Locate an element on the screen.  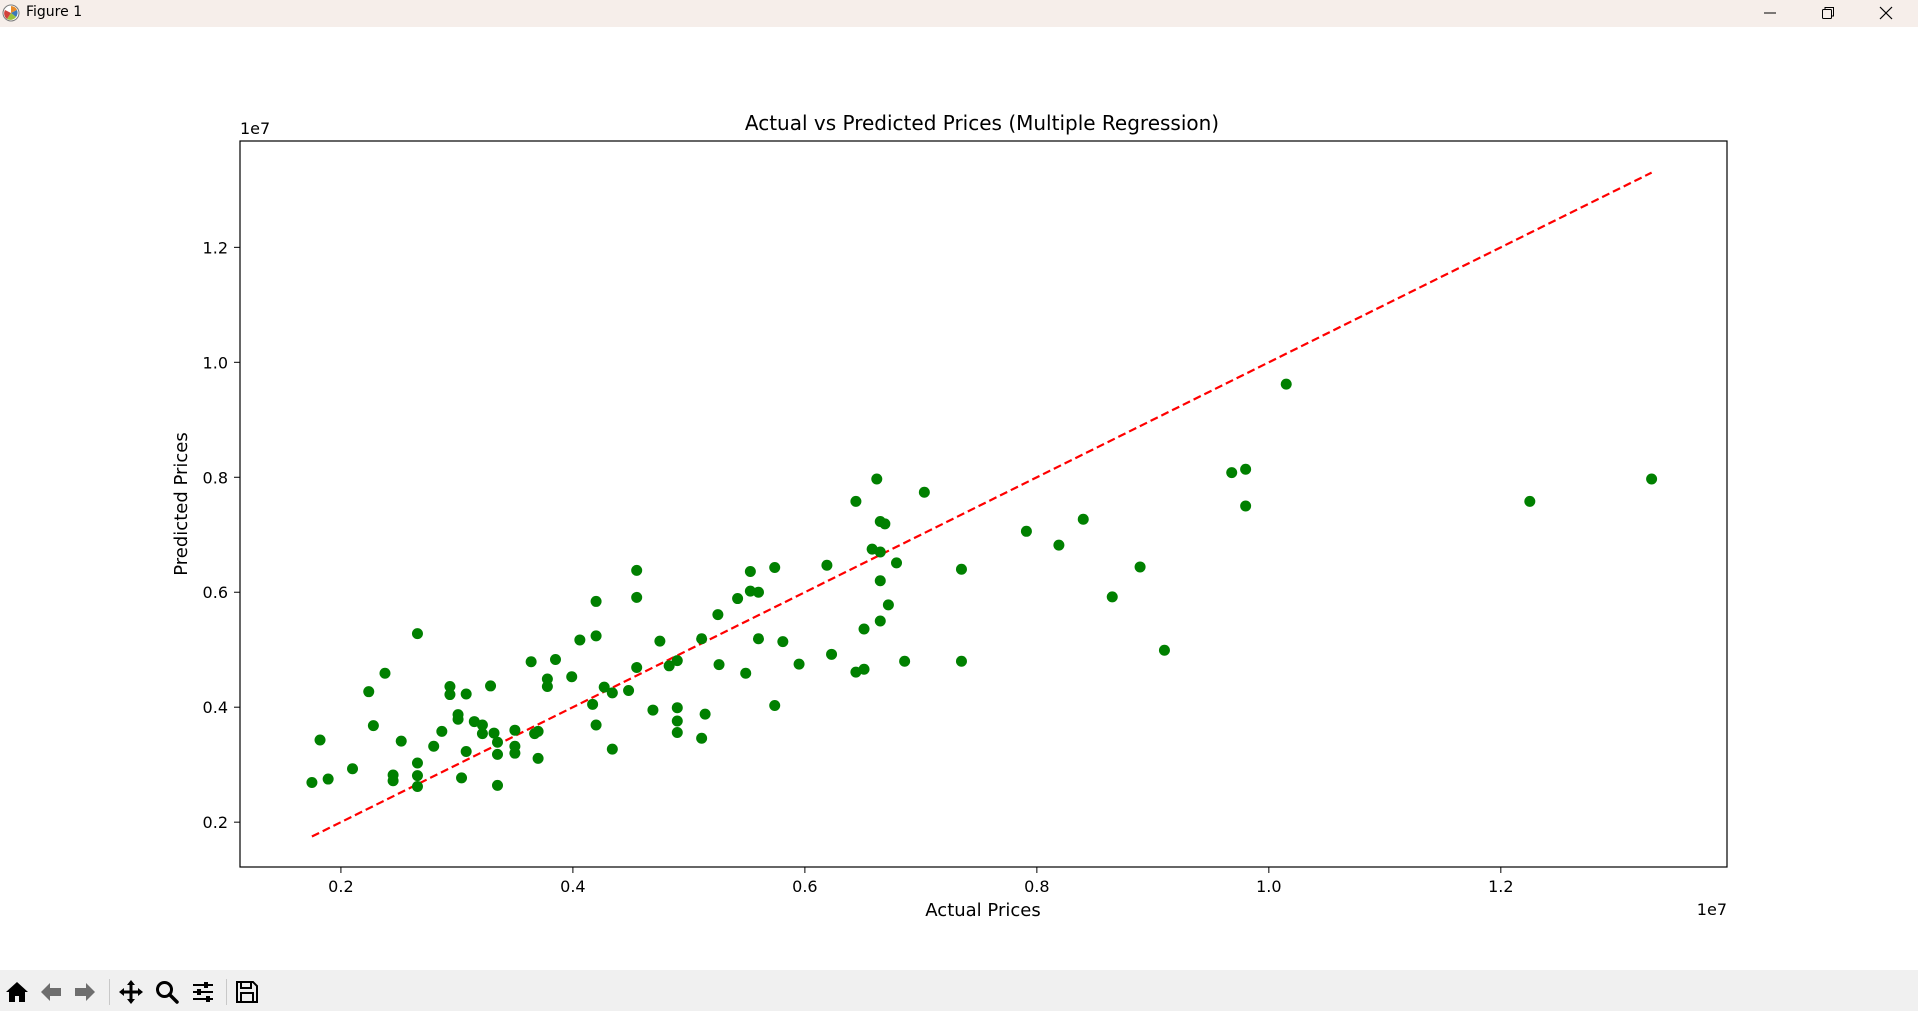
y-tick-label: 1.0 is located at coordinates (215, 362).